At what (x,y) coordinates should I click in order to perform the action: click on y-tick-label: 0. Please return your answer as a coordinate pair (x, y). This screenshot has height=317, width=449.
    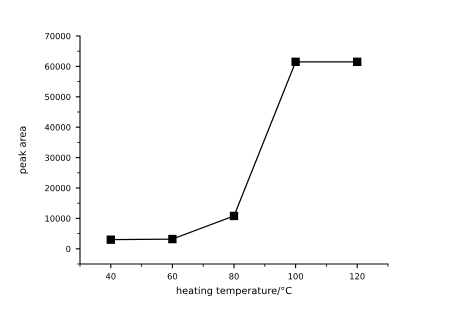
    Looking at the image, I should click on (68, 249).